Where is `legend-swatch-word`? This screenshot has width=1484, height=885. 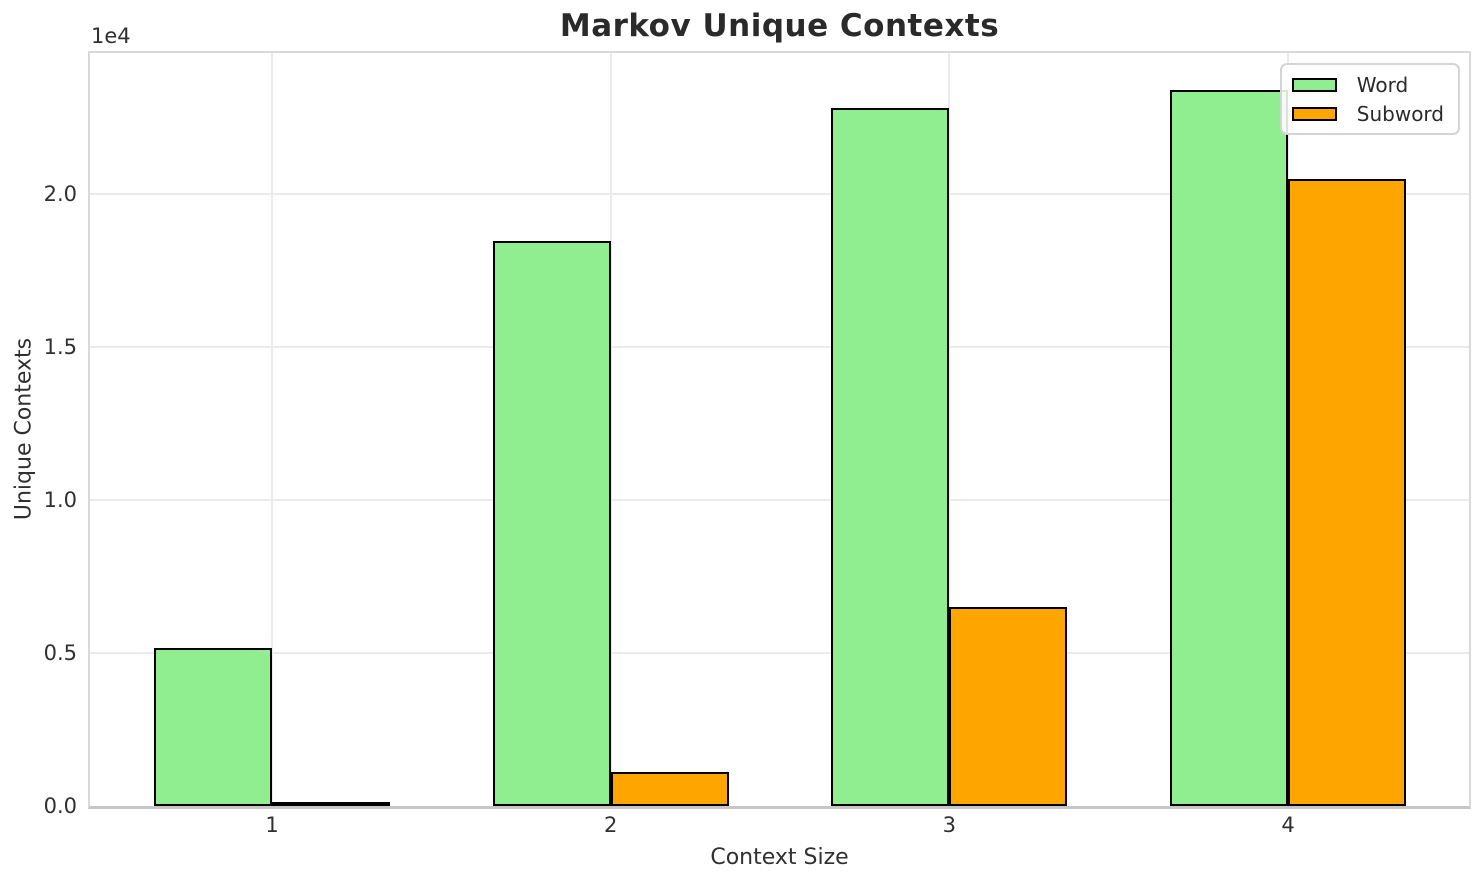 legend-swatch-word is located at coordinates (1314, 84).